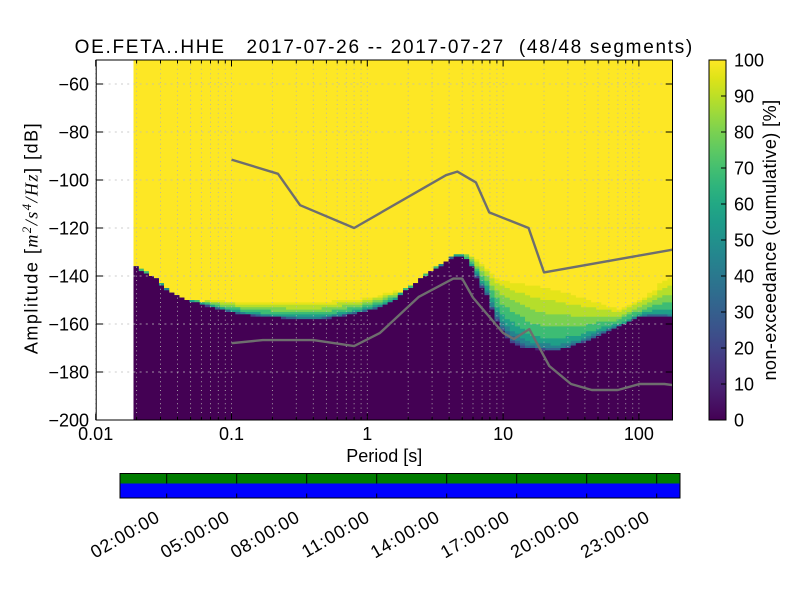  Describe the element at coordinates (744, 96) in the screenshot. I see `svg-text: 90` at that location.